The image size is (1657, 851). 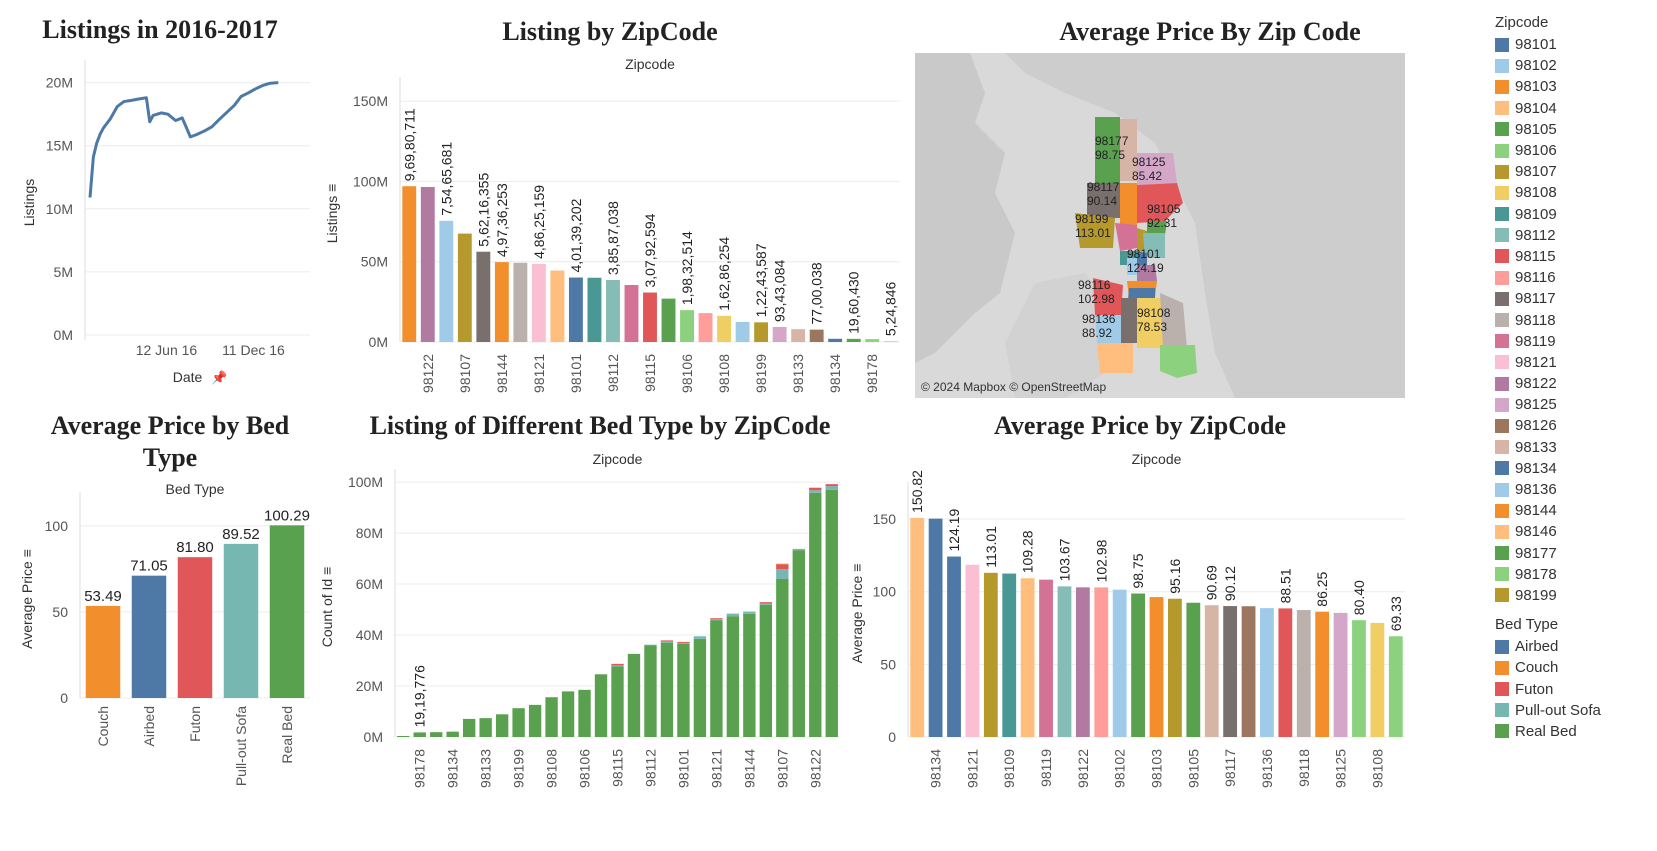 I want to click on legend-item-98177: 98177, so click(x=1575, y=553).